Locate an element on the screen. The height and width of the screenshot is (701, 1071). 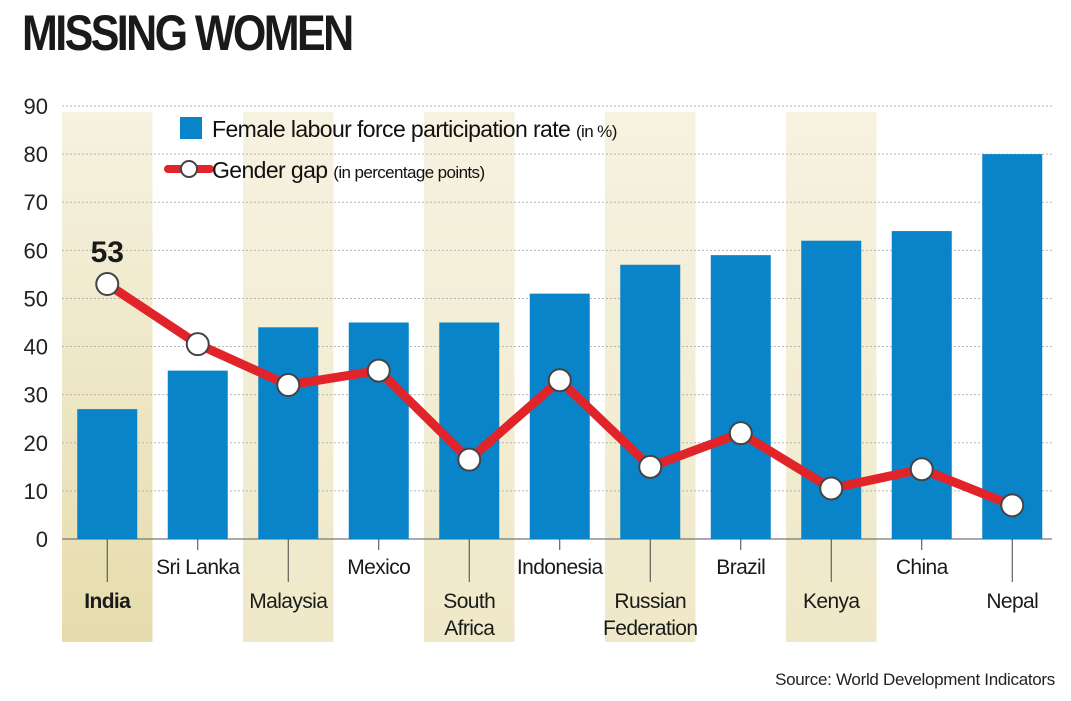
y-tick-label: 30 is located at coordinates (36, 395).